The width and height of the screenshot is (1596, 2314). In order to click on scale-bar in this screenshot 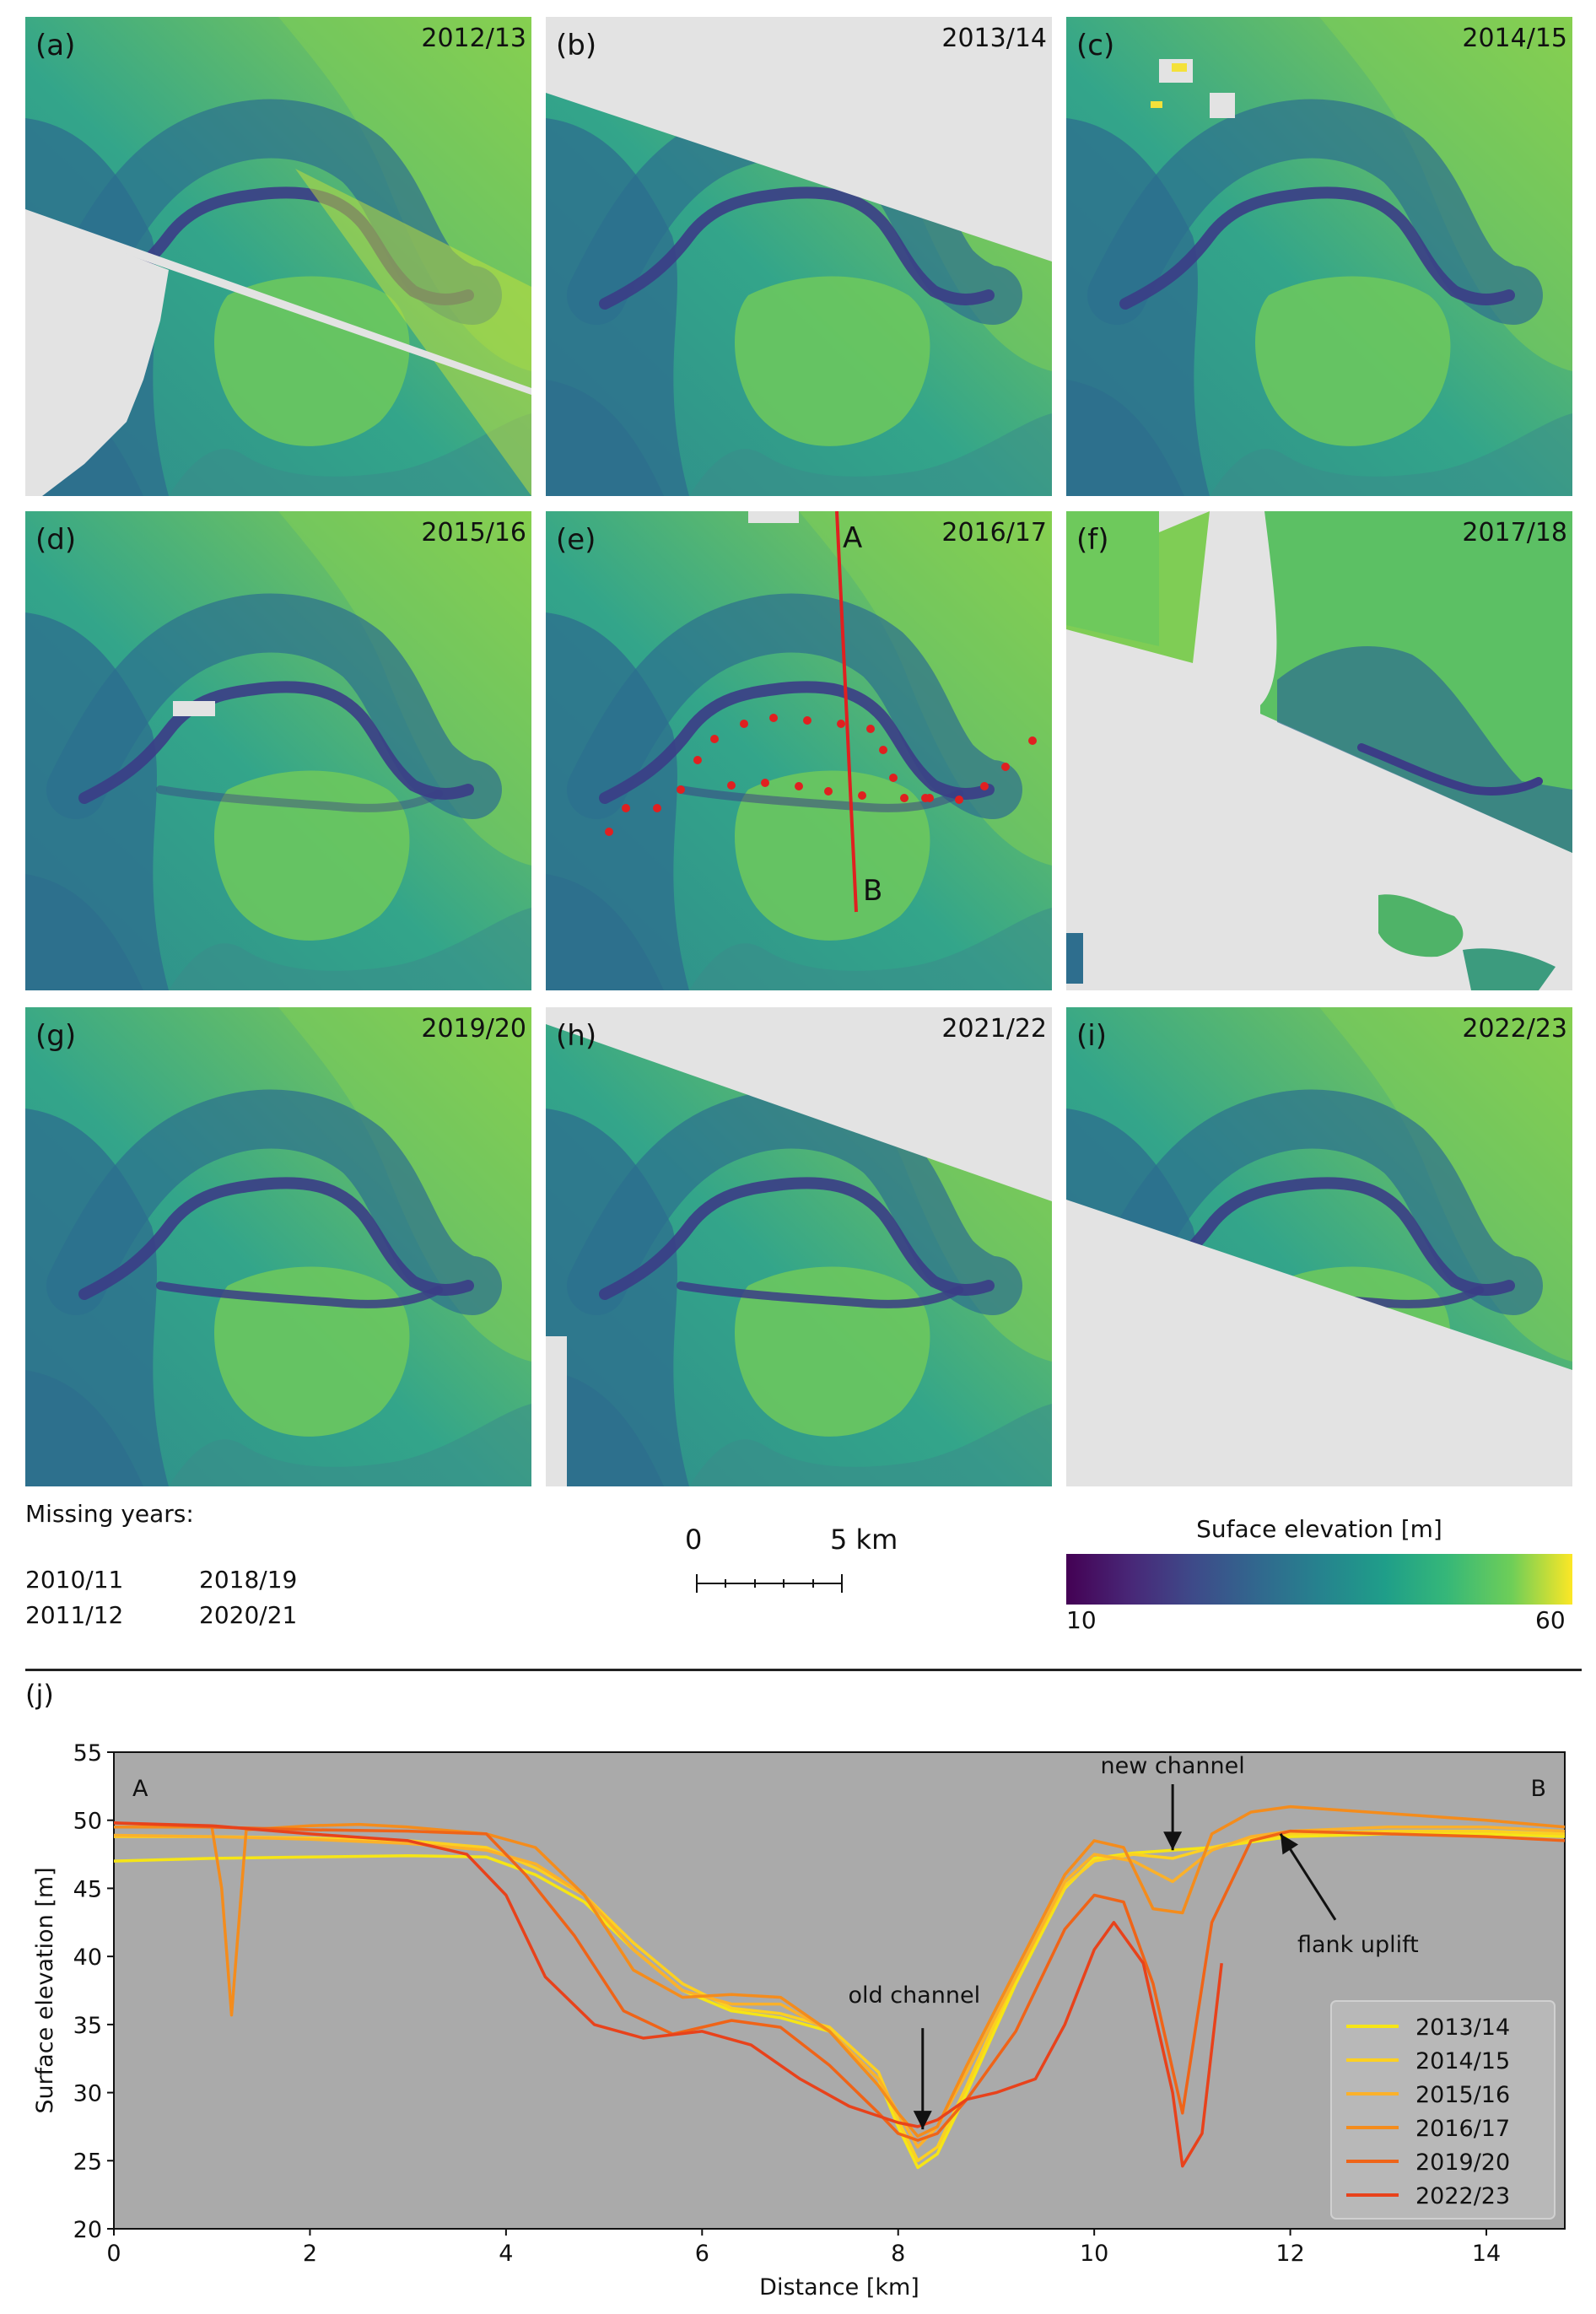, I will do `click(770, 1583)`.